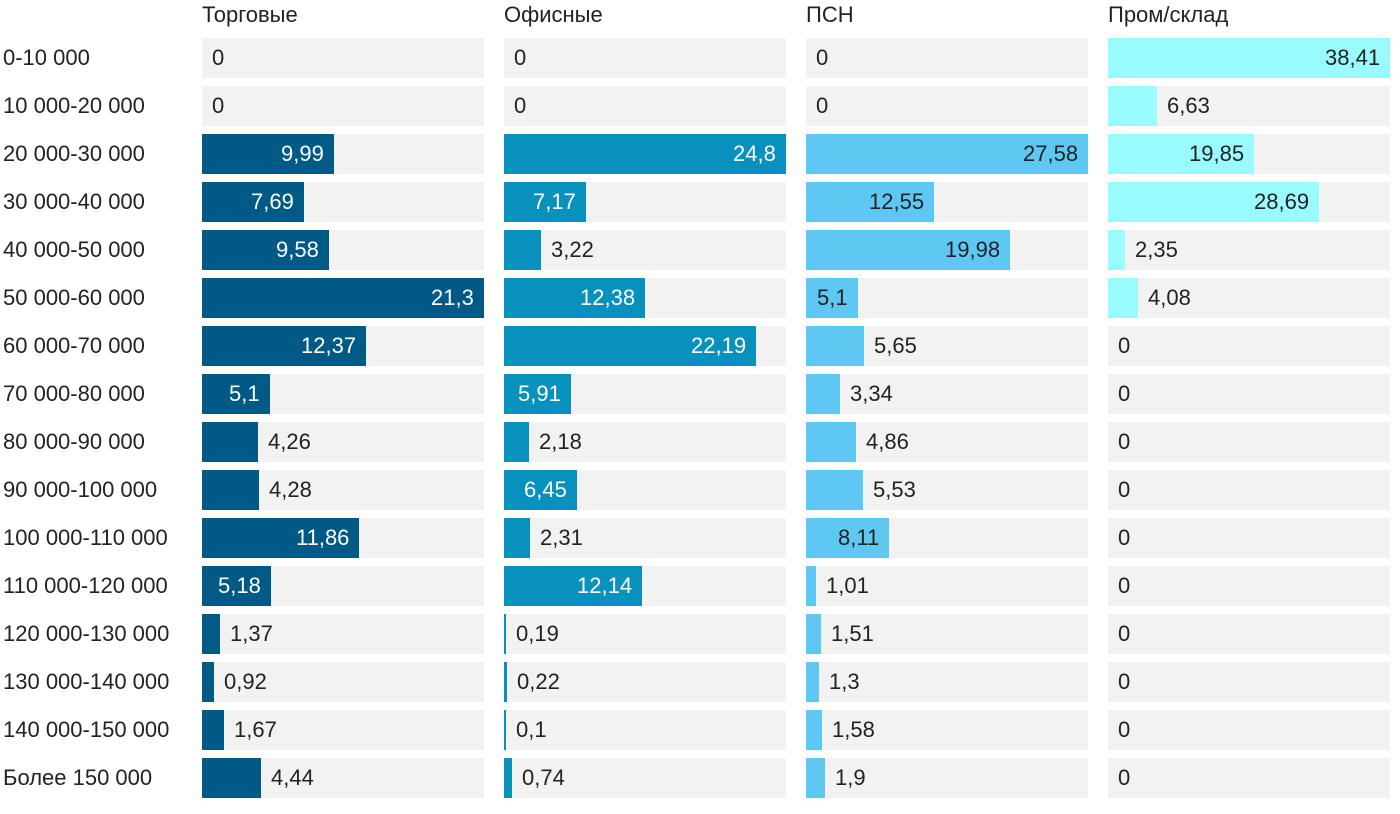 The height and width of the screenshot is (814, 1400). What do you see at coordinates (754, 153) in the screenshot?
I see `data-label: 24,8` at bounding box center [754, 153].